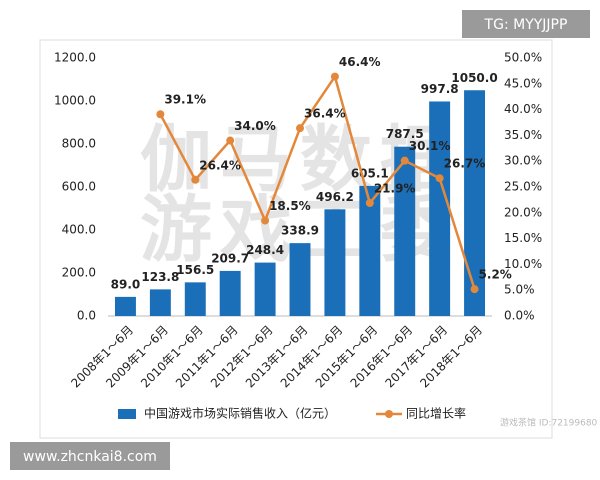  Describe the element at coordinates (523, 58) in the screenshot. I see `y2-tick-label: 50.0%` at that location.